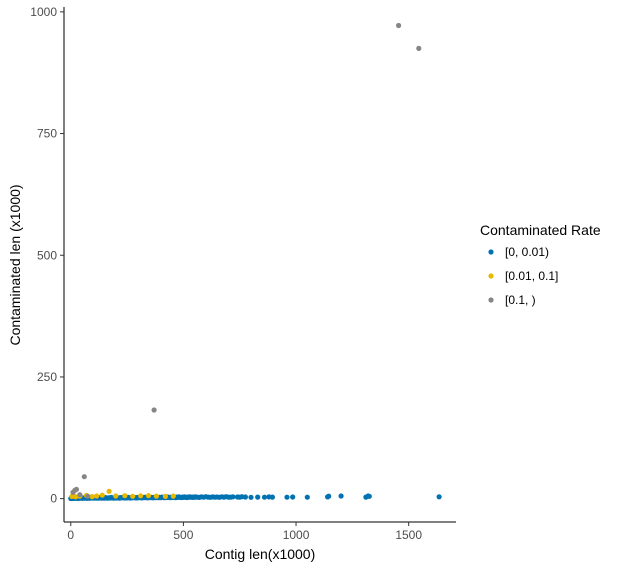 This screenshot has width=621, height=570. I want to click on legend-label-series-2: [0.1, ), so click(520, 300).